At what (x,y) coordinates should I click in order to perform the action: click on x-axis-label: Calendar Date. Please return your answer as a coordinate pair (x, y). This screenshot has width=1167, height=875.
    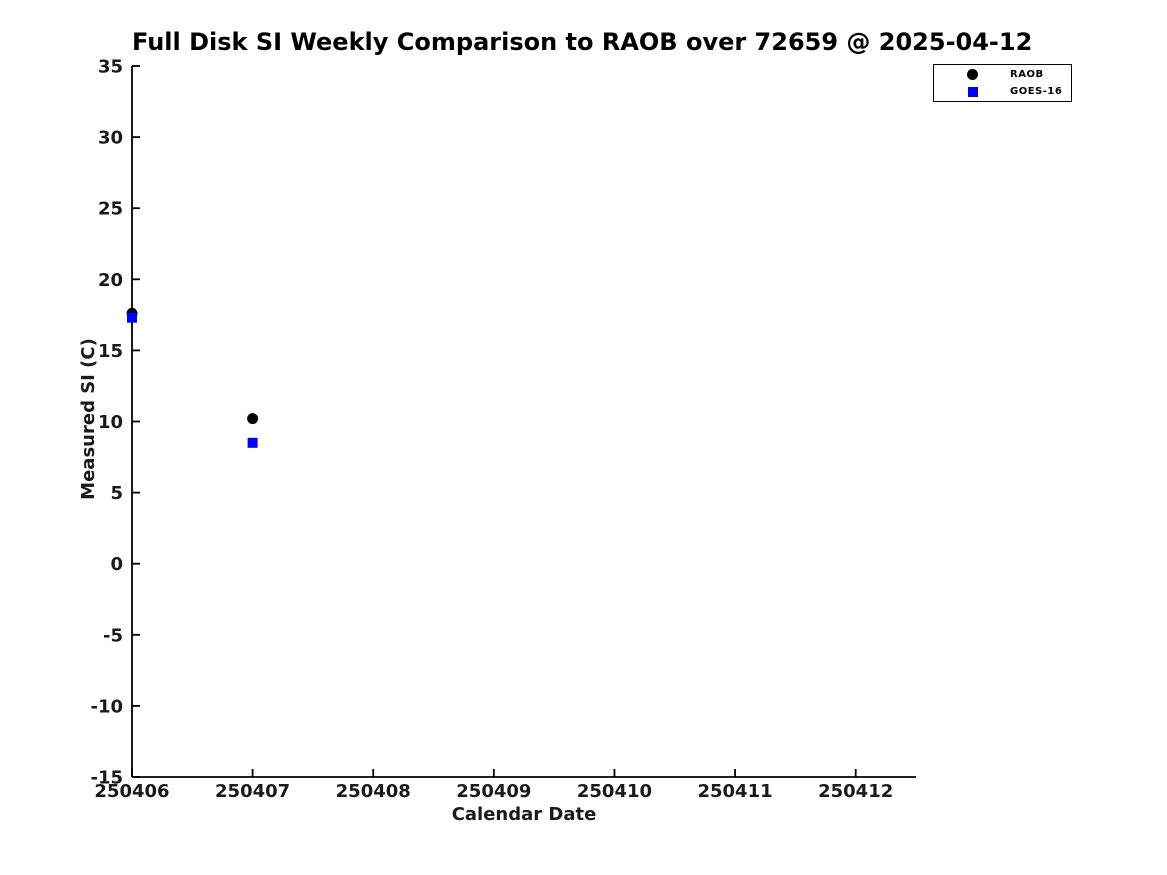
    Looking at the image, I should click on (524, 814).